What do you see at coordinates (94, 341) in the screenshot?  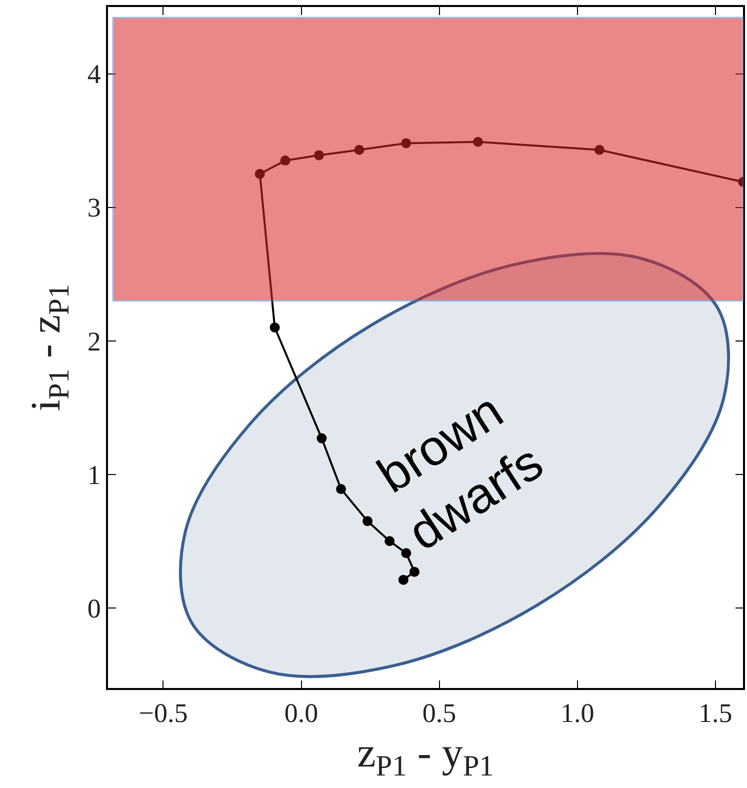 I see `y-tick-label: 2` at bounding box center [94, 341].